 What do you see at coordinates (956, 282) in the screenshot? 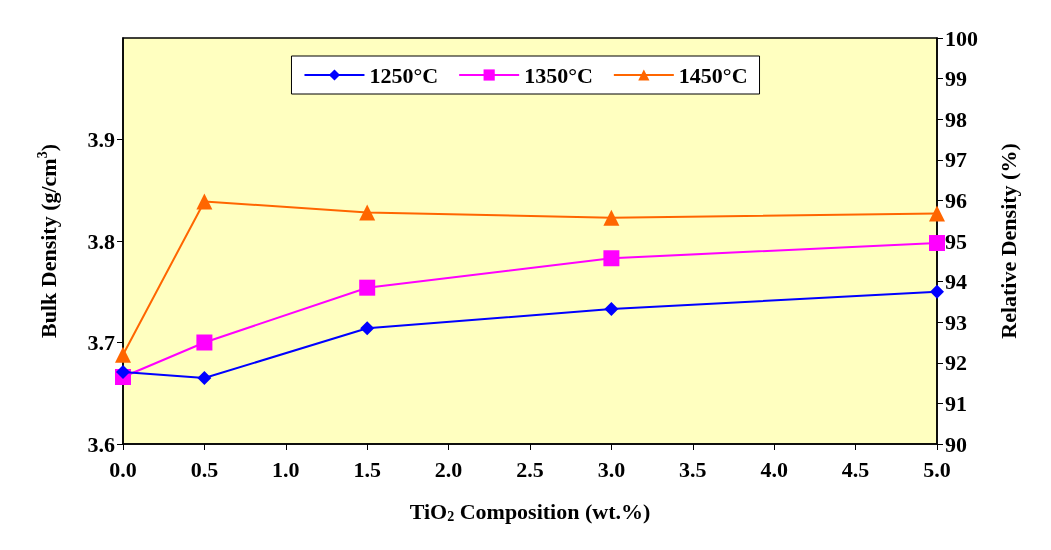
I see `y2-tick-label: 94` at bounding box center [956, 282].